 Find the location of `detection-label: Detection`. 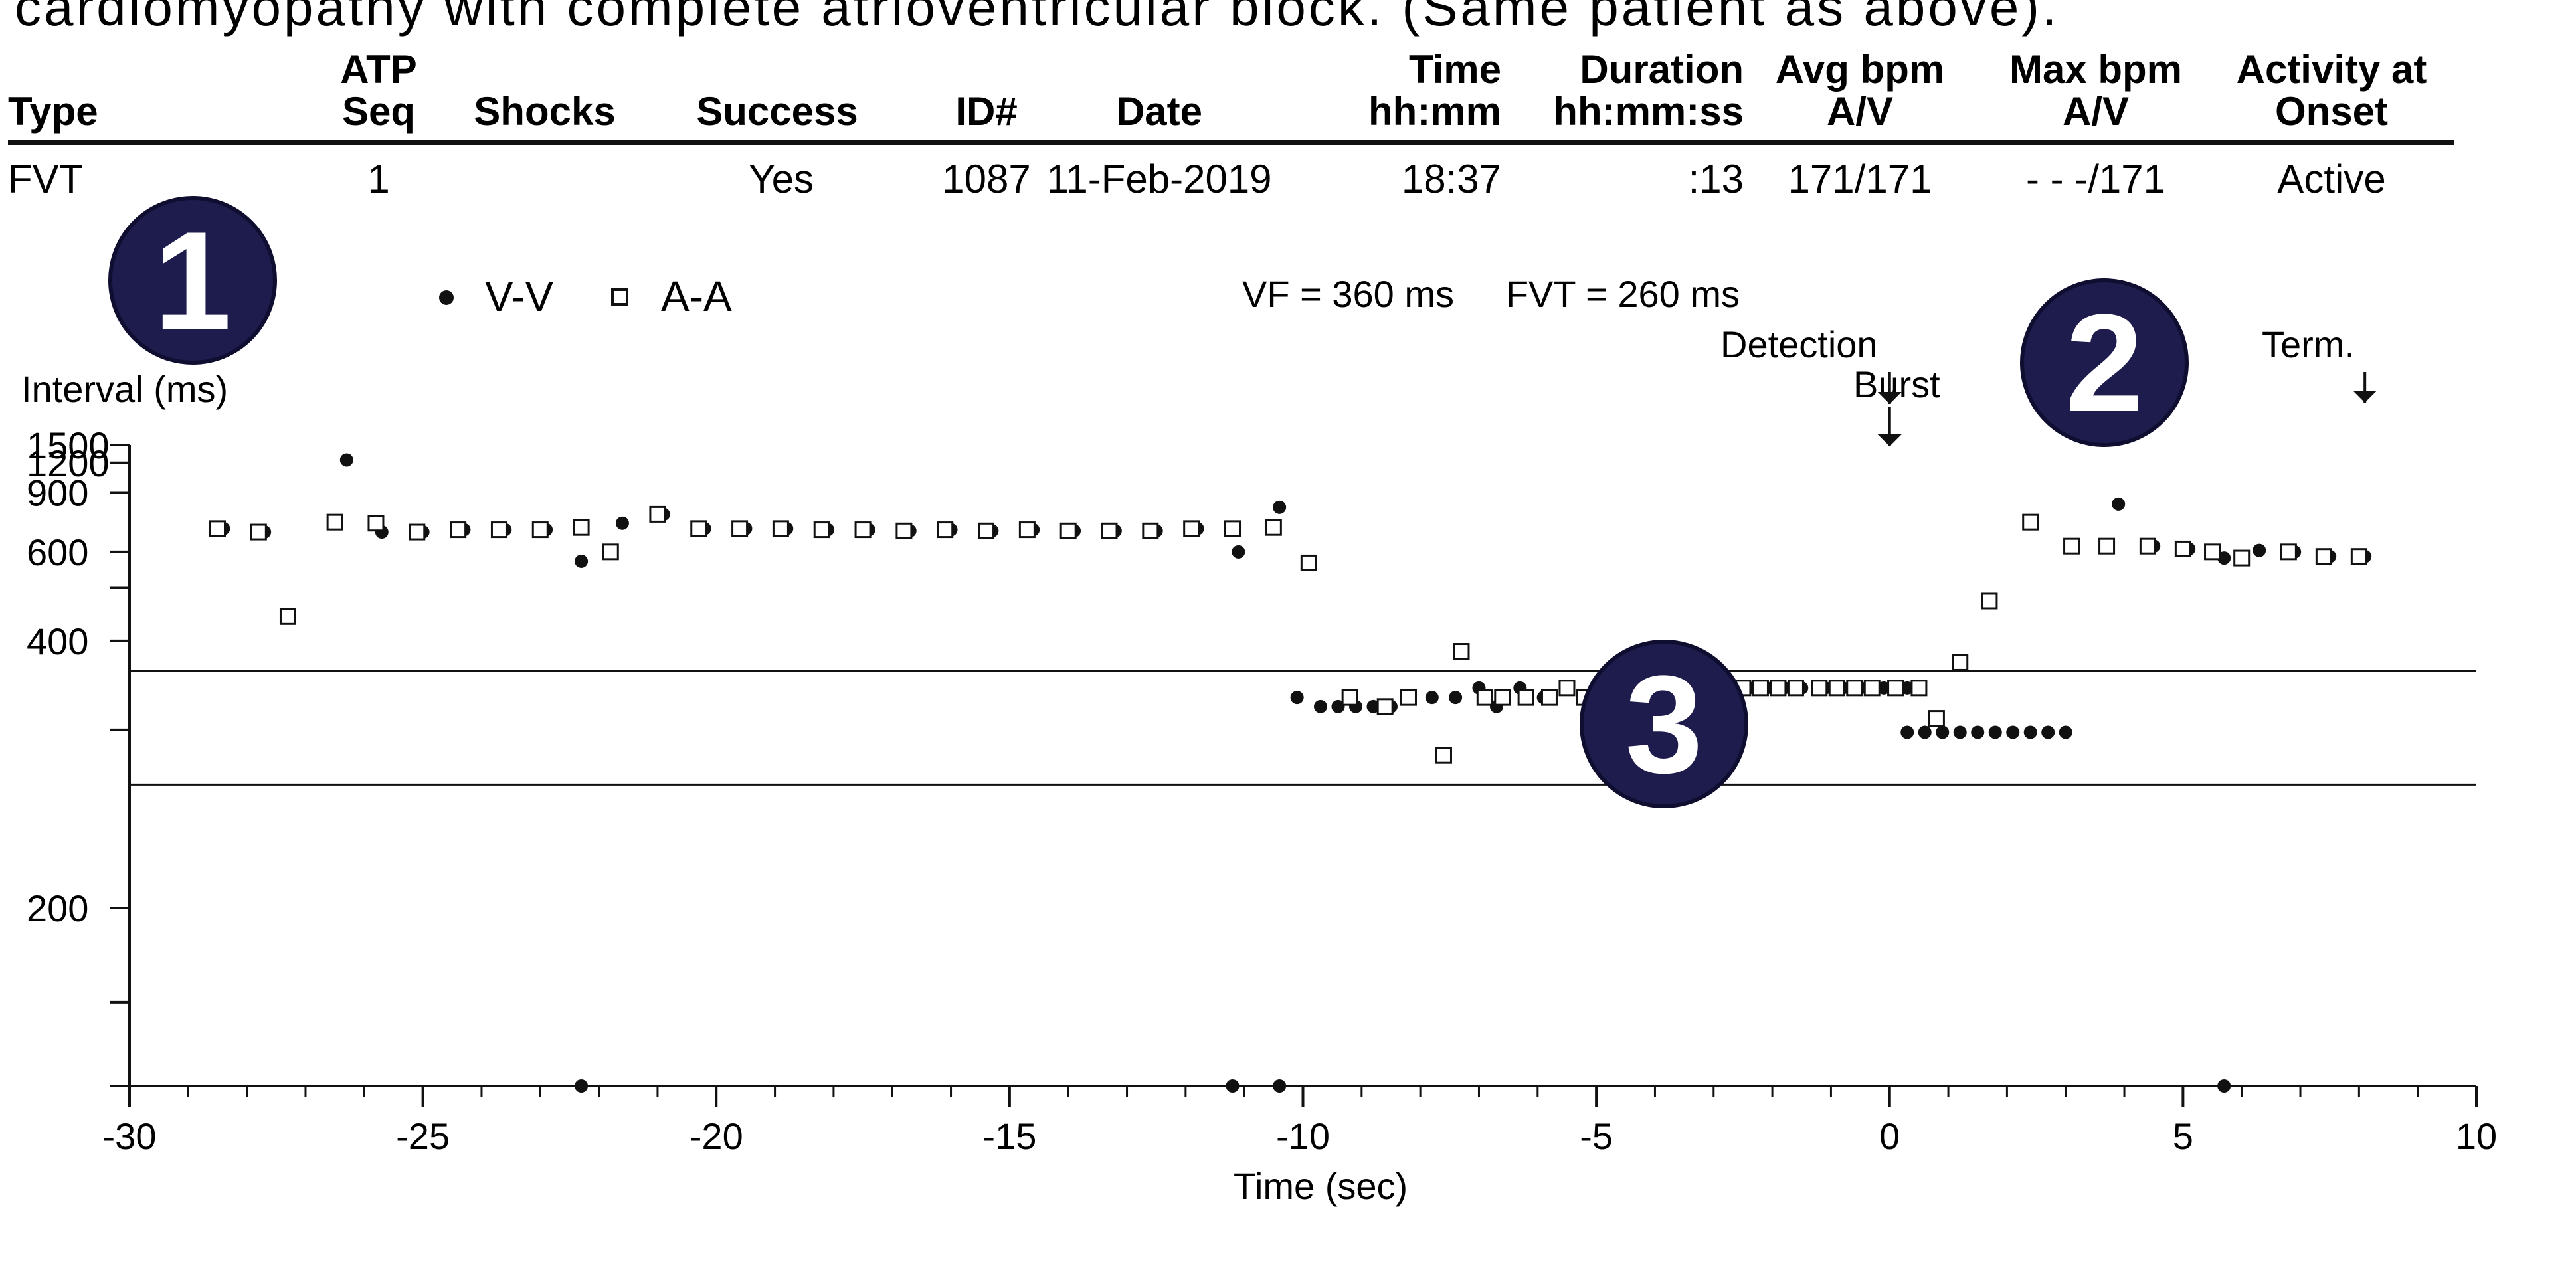

detection-label: Detection is located at coordinates (1799, 344).